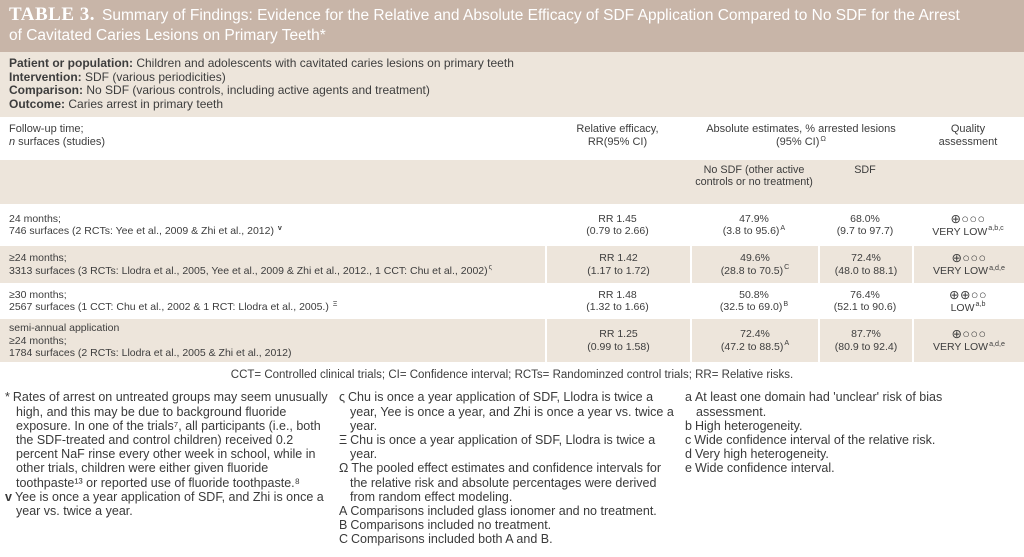 The height and width of the screenshot is (557, 1024). I want to click on sdf-cell: 87.7% (80.9 to 92.4), so click(865, 341).